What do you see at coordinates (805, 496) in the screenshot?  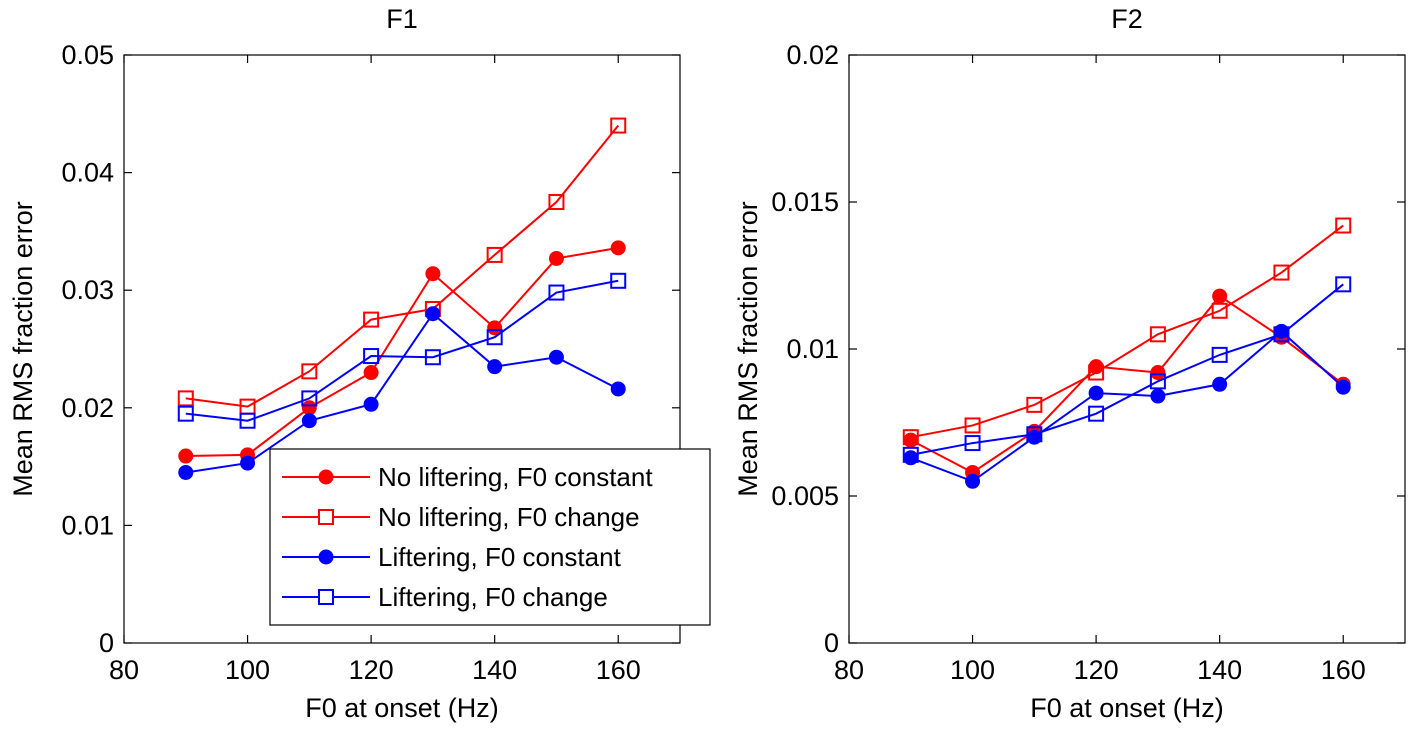 I see `y-tick-label: 0.005` at bounding box center [805, 496].